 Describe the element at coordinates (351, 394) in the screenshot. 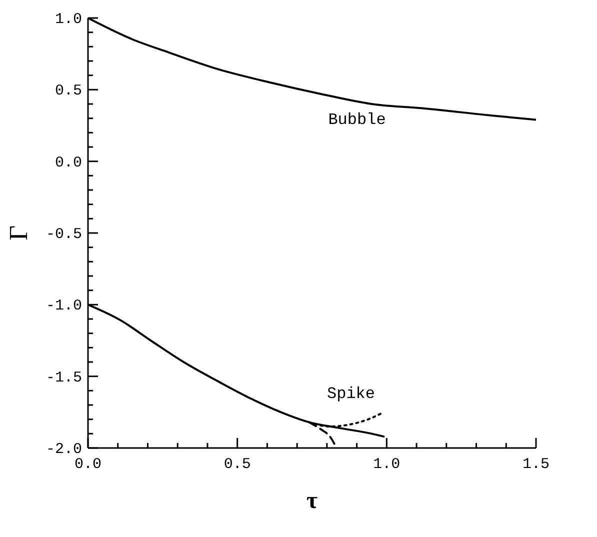

I see `annotation: Spike` at that location.